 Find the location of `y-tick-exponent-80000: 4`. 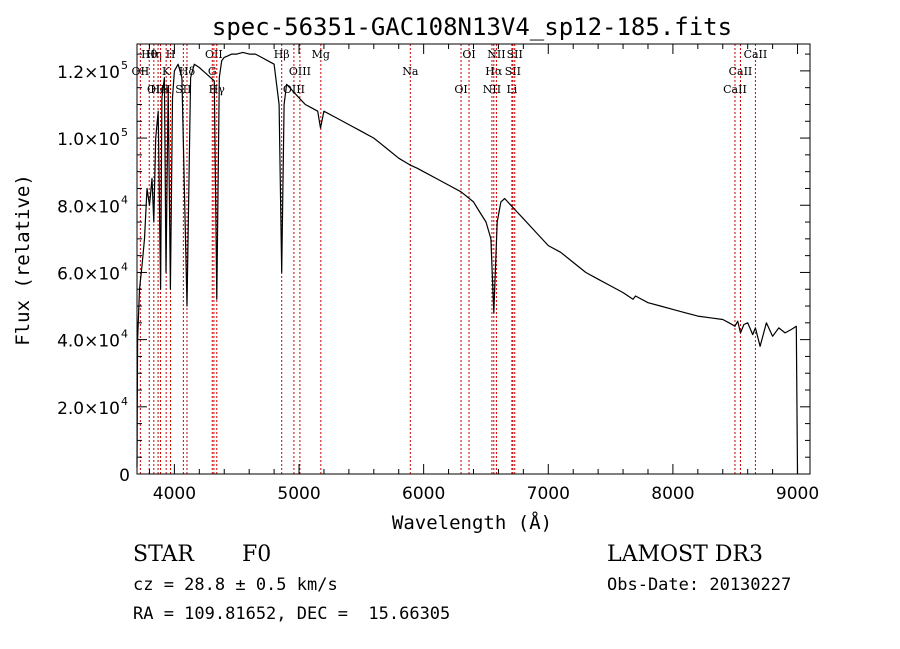

y-tick-exponent-80000: 4 is located at coordinates (124, 199).